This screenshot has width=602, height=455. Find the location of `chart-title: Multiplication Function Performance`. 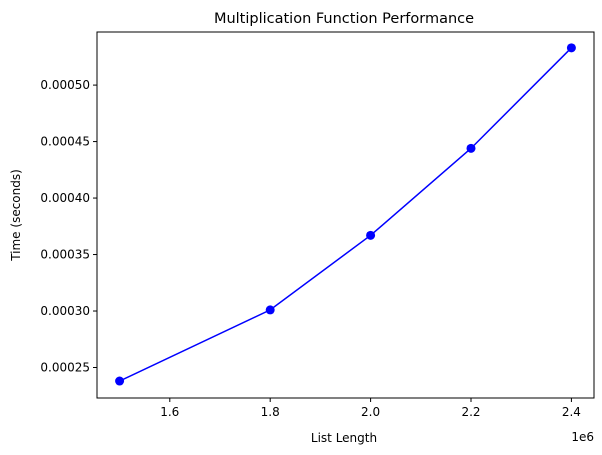

chart-title: Multiplication Function Performance is located at coordinates (344, 19).